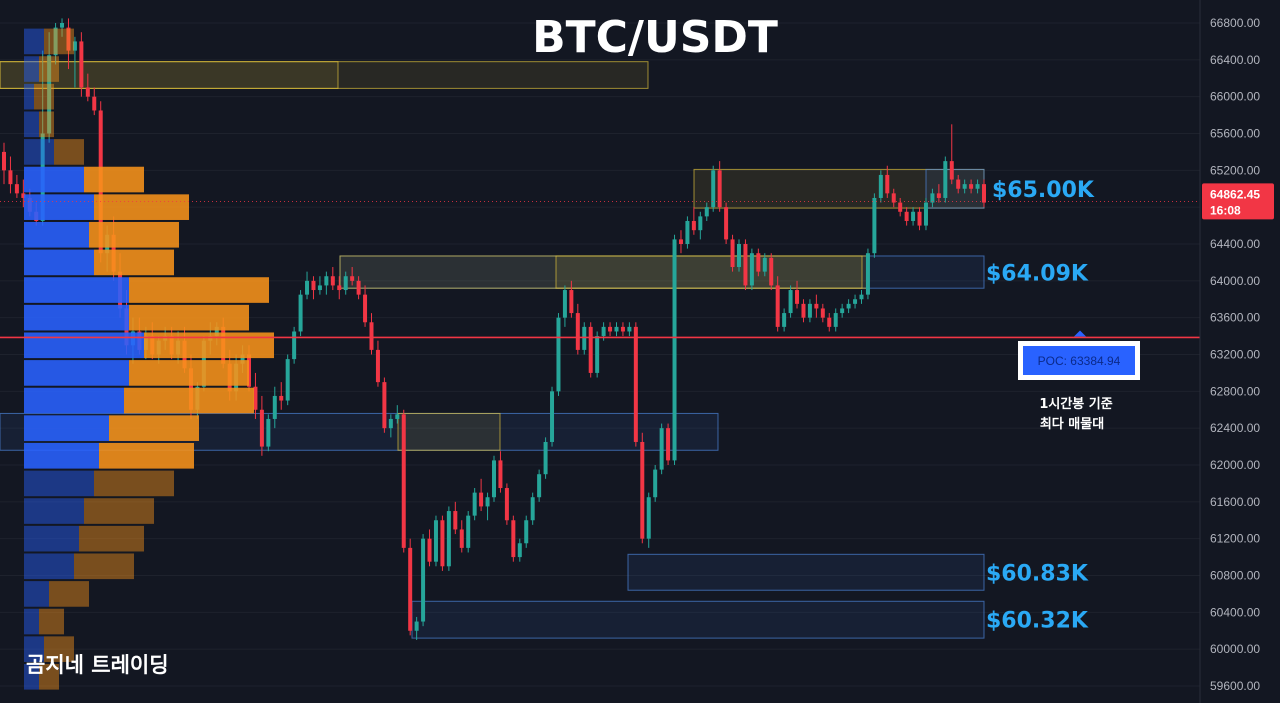  Describe the element at coordinates (1225, 210) in the screenshot. I see `current-price-countdown: 16:08` at that location.